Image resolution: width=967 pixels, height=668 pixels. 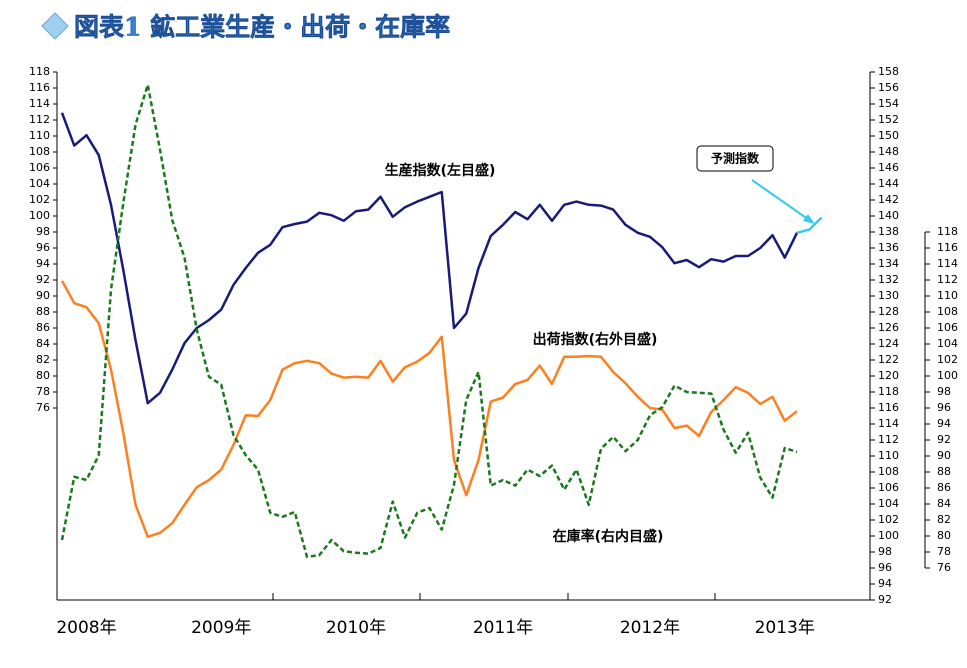 I want to click on y2-tick-label: 140, so click(x=888, y=215).